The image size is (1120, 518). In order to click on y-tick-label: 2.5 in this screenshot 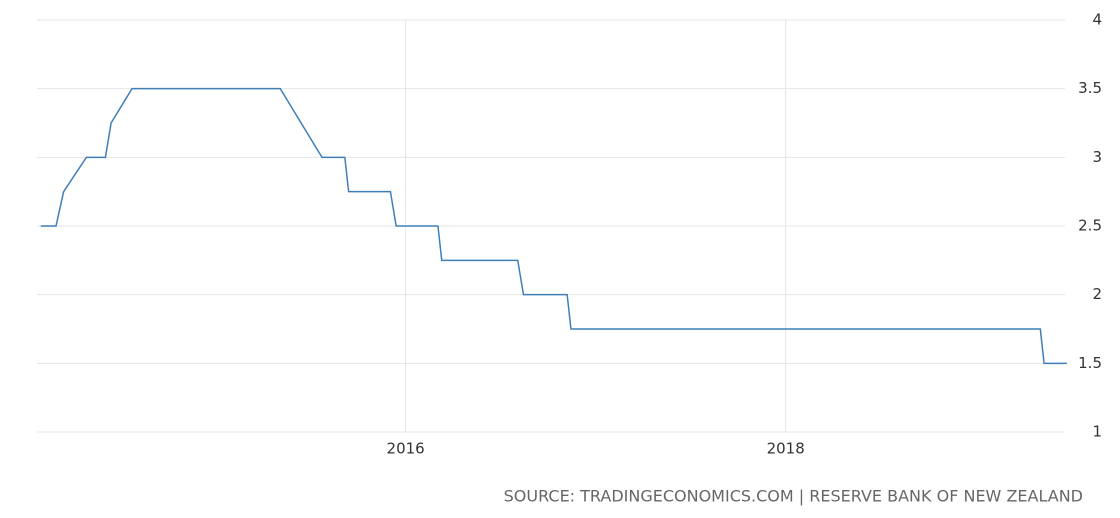, I will do `click(1090, 226)`.